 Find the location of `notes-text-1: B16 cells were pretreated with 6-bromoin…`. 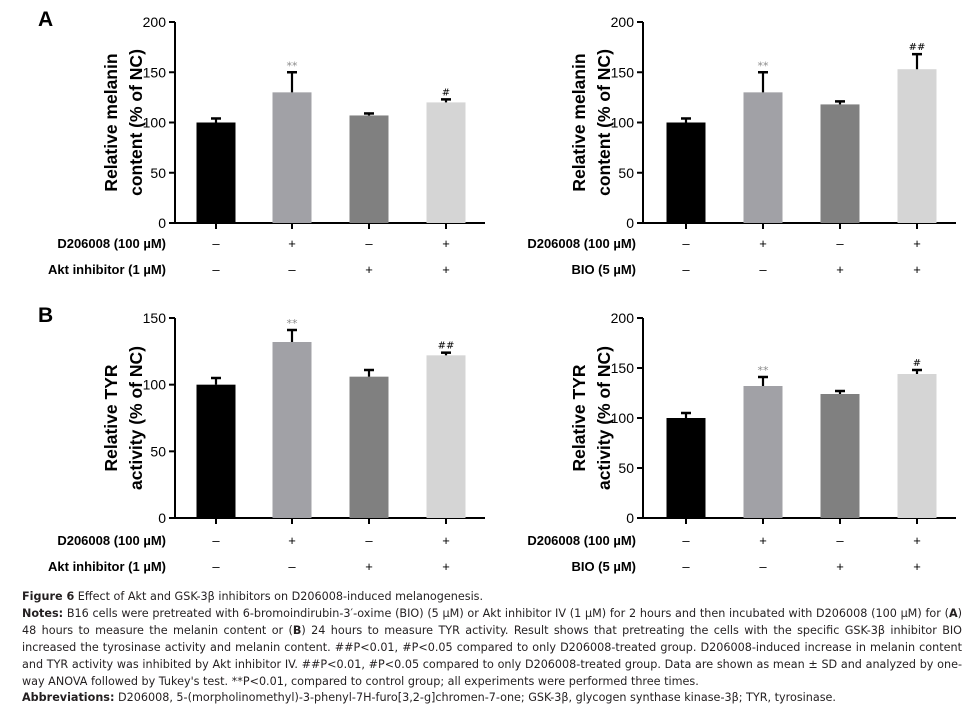

notes-text-1: B16 cells were pretreated with 6-bromoin… is located at coordinates (506, 613).